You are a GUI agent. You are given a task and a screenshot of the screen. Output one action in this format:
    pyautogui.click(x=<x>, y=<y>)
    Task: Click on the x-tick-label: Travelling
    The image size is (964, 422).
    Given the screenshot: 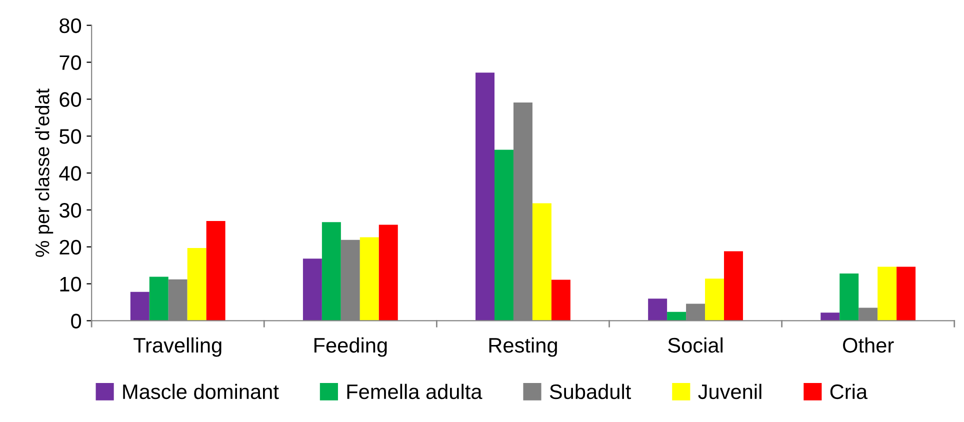 What is the action you would take?
    pyautogui.click(x=178, y=347)
    